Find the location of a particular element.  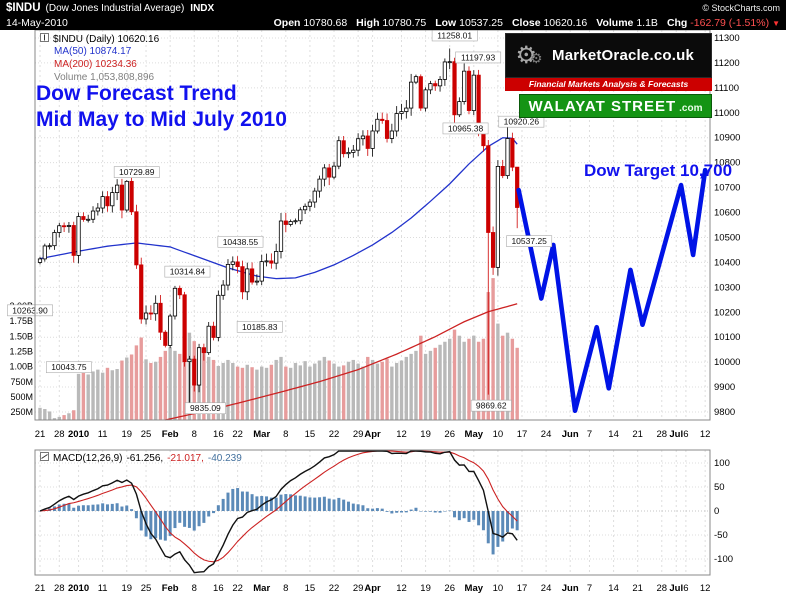

x-axis-label: 14 is located at coordinates (613, 588).